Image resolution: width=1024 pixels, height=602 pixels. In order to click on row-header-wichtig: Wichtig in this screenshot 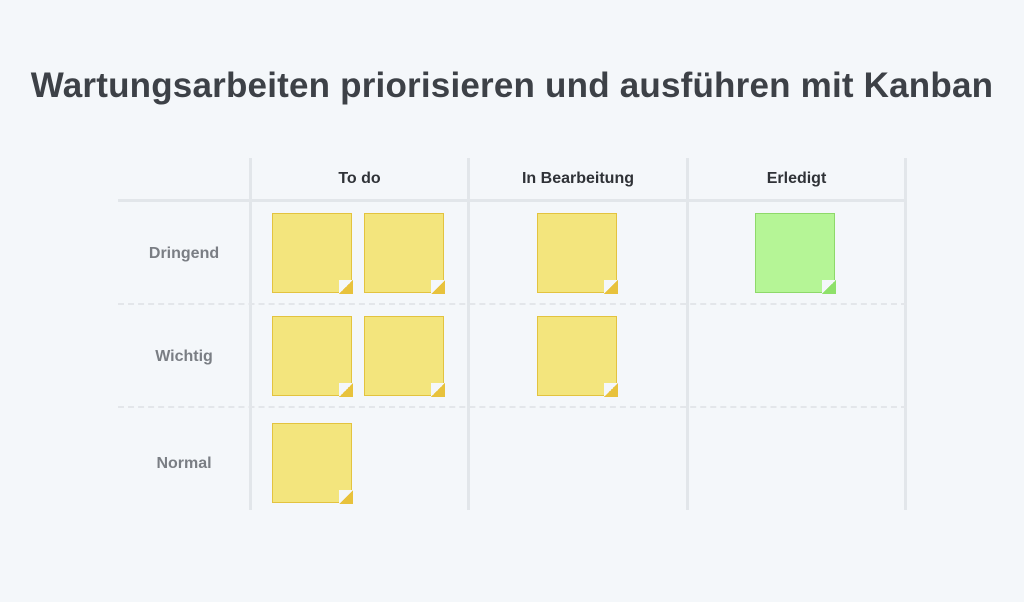, I will do `click(184, 356)`.